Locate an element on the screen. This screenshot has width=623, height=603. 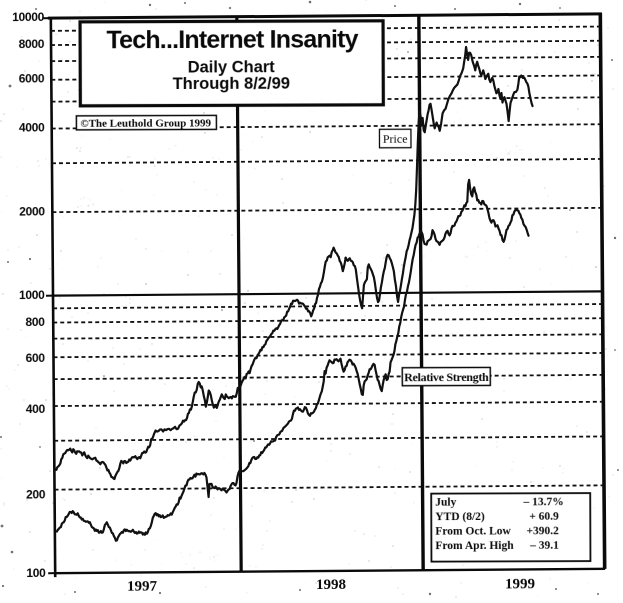
svg-text: 4000 is located at coordinates (32, 127).